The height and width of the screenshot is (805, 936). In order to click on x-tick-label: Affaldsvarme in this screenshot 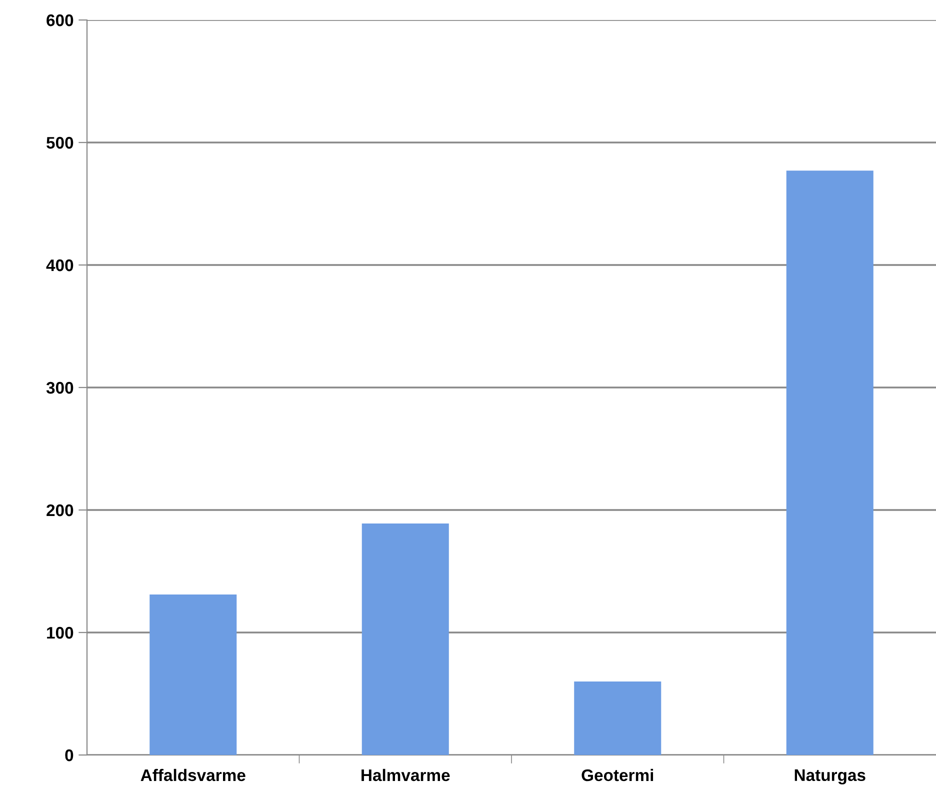, I will do `click(193, 775)`.